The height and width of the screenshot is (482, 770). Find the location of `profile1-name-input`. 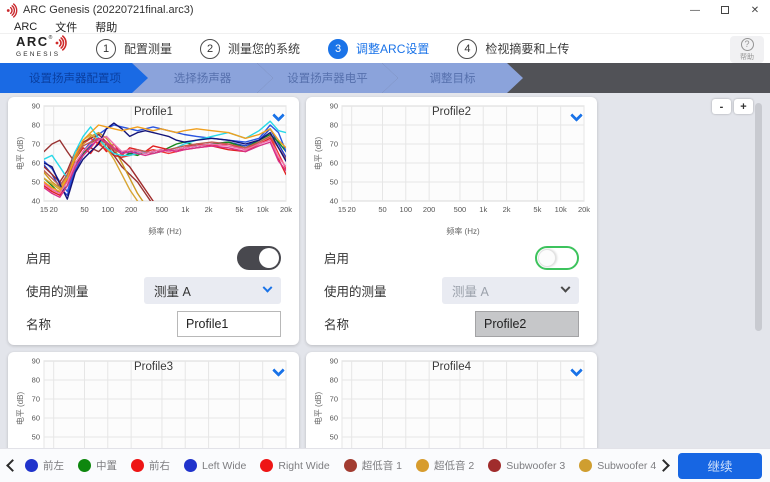

profile1-name-input is located at coordinates (229, 323).